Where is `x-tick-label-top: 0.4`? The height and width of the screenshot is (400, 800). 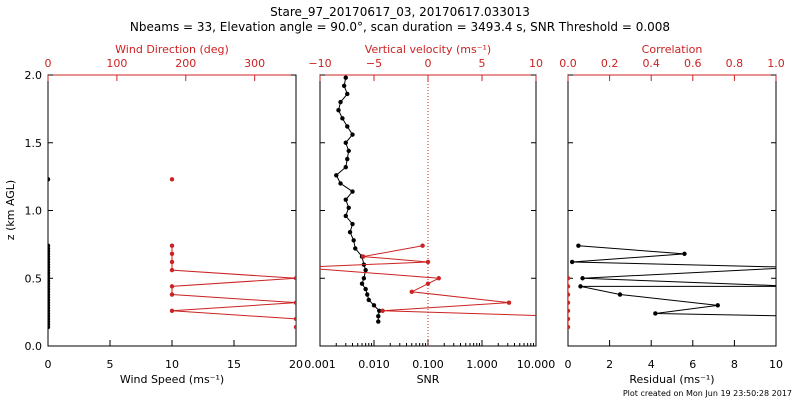 x-tick-label-top: 0.4 is located at coordinates (651, 63).